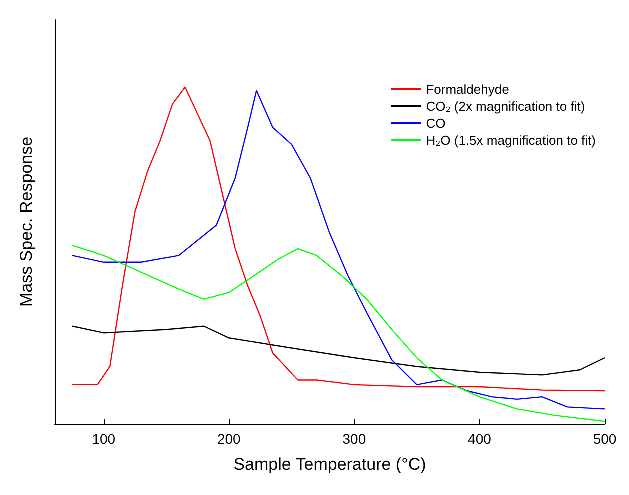 Image resolution: width=629 pixels, height=495 pixels. Describe the element at coordinates (436, 123) in the screenshot. I see `legend-label: CO` at that location.